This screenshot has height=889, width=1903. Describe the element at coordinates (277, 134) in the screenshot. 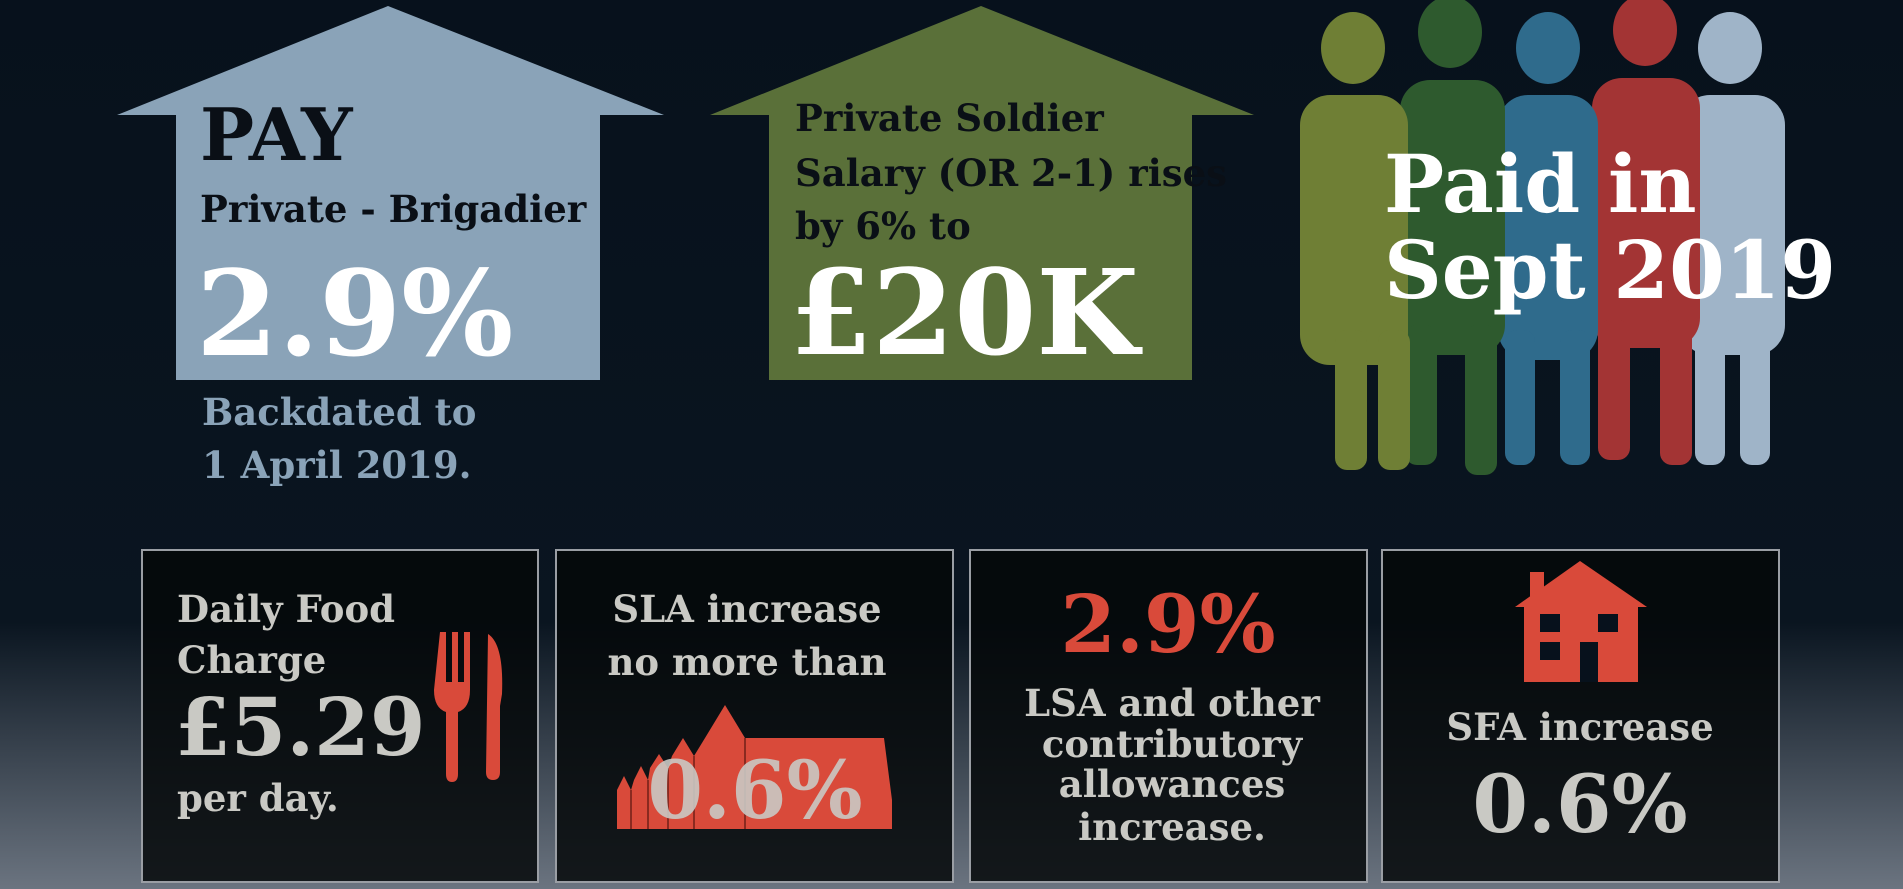

I see `pay-heading: PAY` at that location.